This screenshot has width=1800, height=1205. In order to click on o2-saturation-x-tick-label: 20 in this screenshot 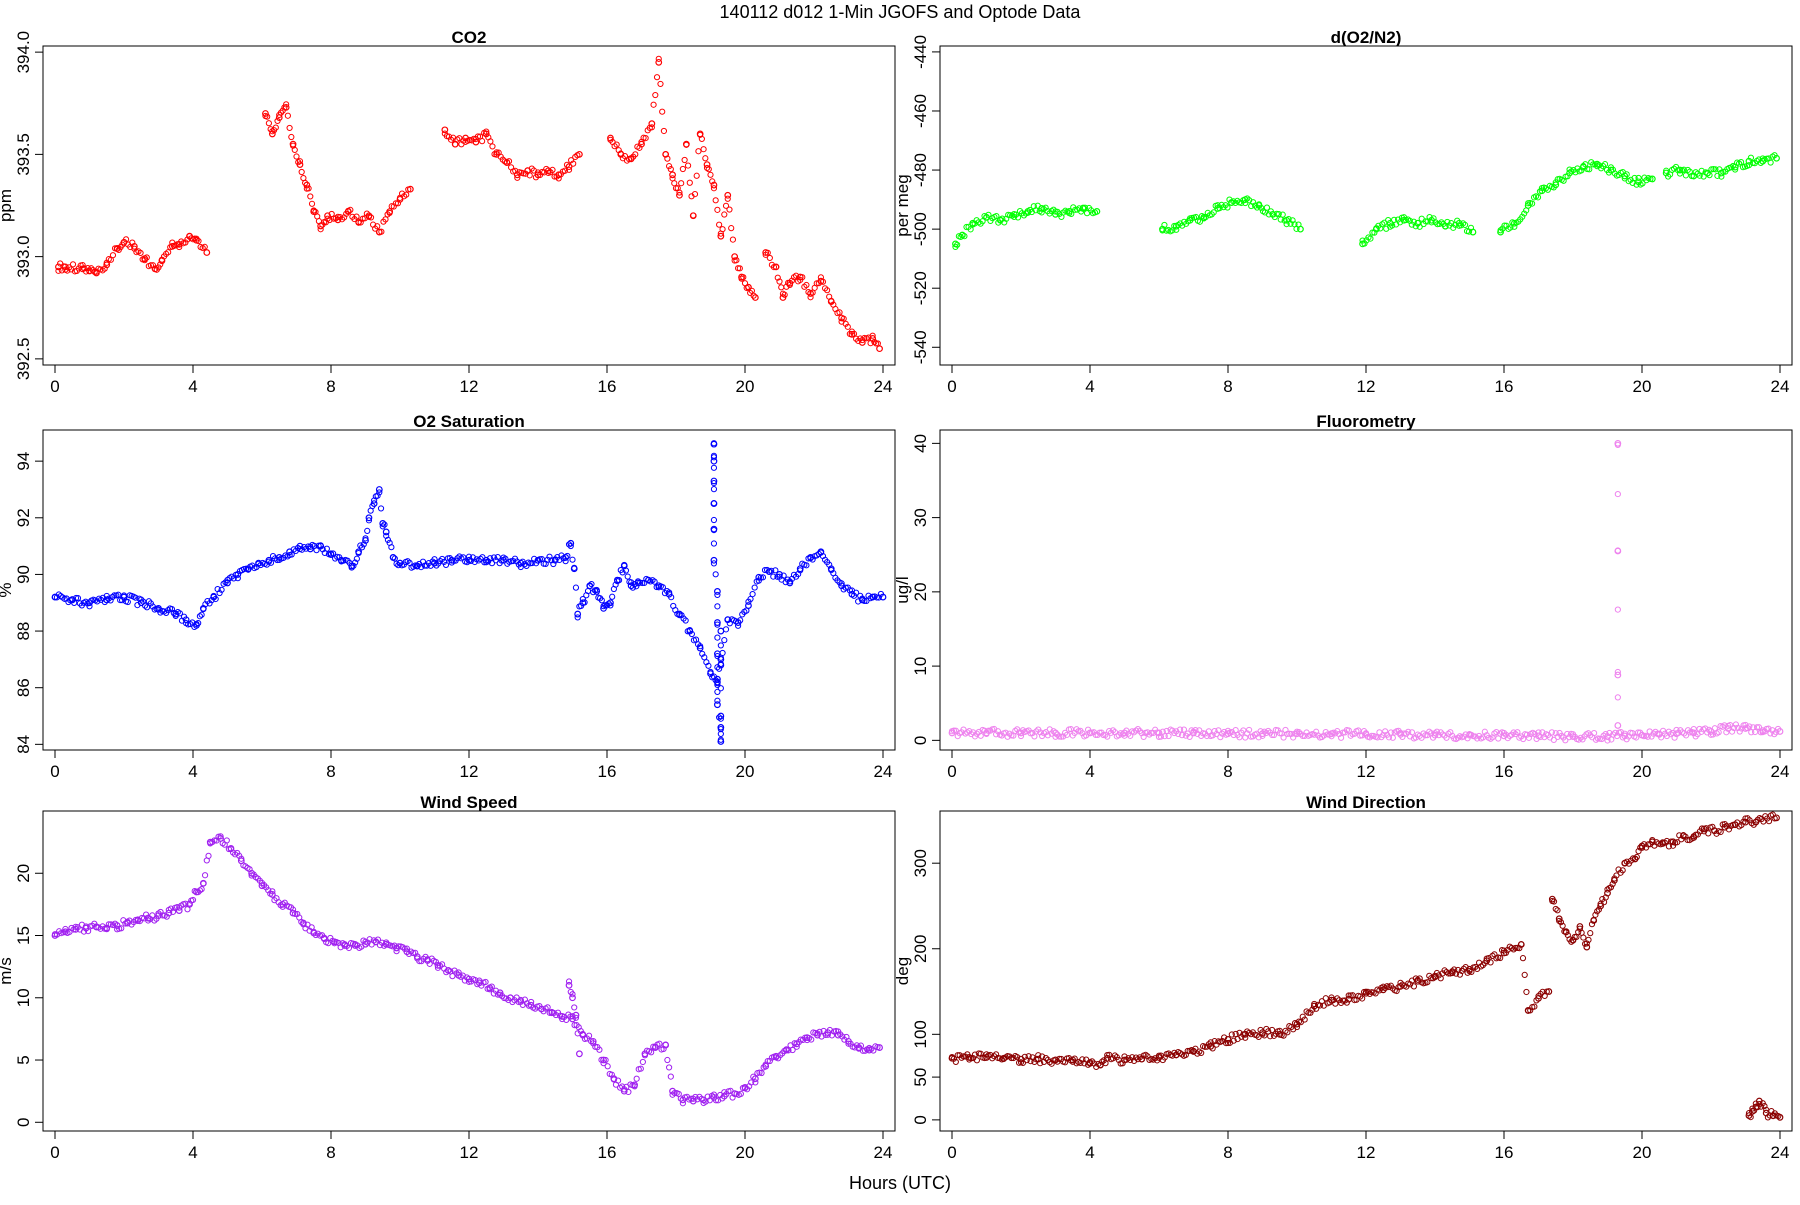, I will do `click(745, 771)`.